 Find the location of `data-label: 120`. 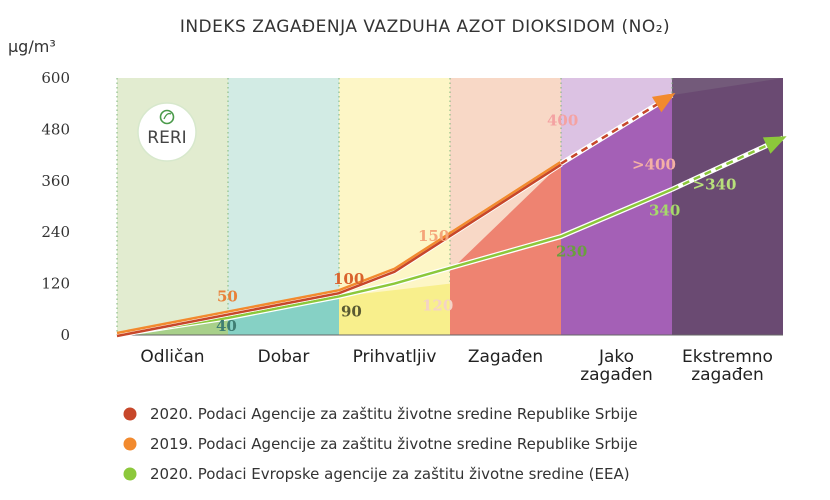

data-label: 120 is located at coordinates (437, 306).